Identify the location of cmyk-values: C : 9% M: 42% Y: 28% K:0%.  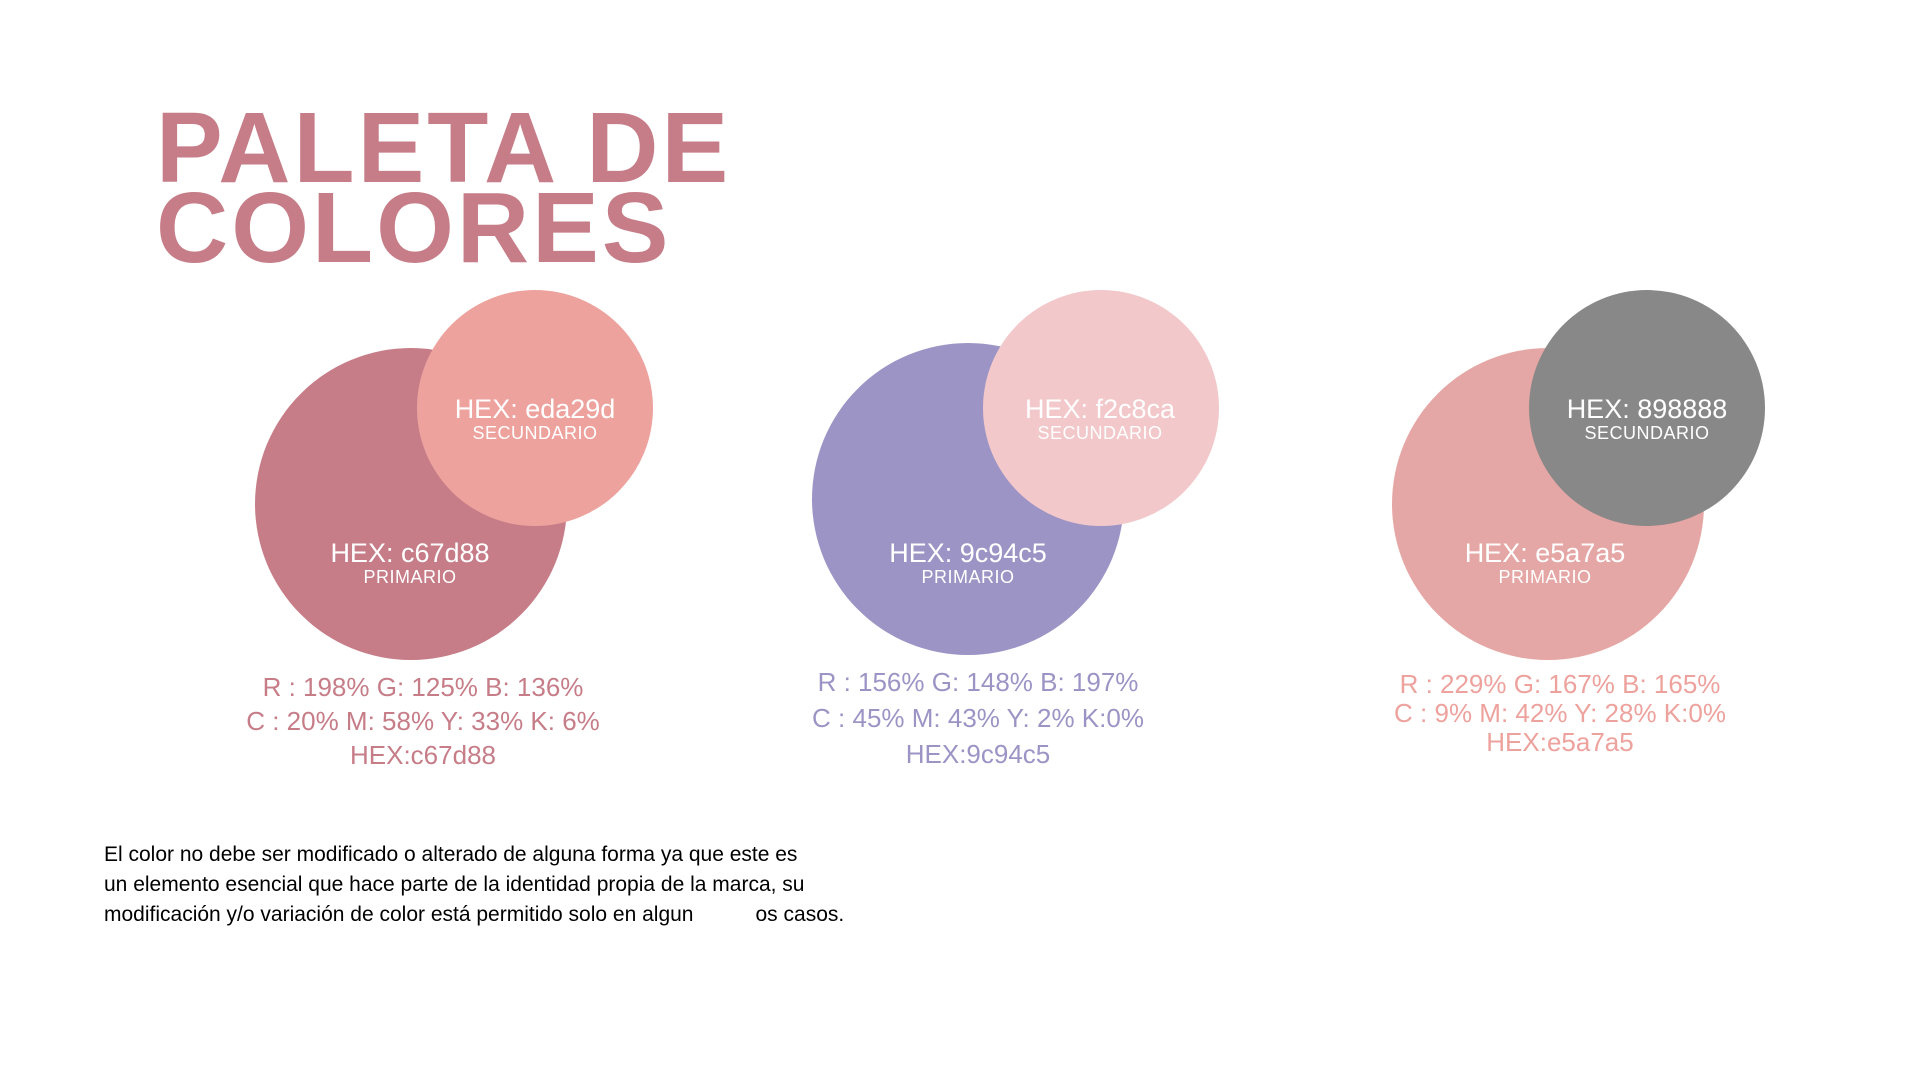
(1560, 713).